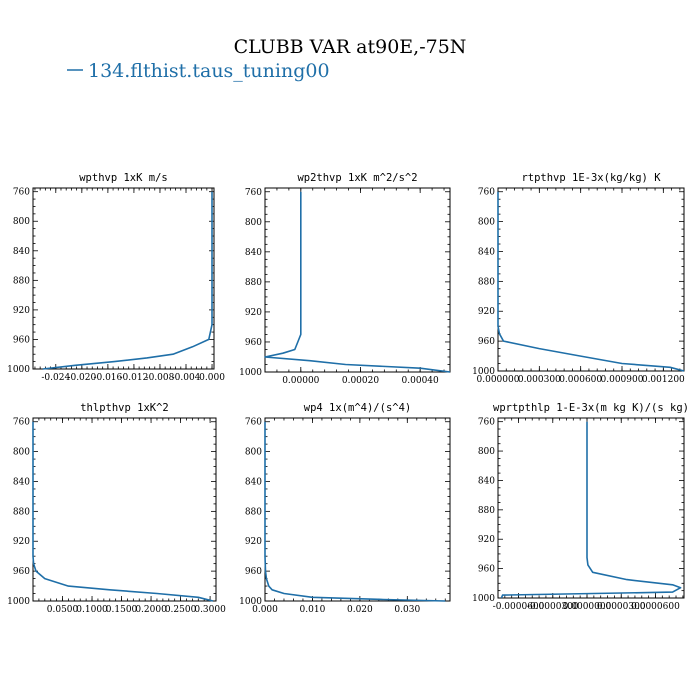 This screenshot has height=700, width=700. Describe the element at coordinates (519, 607) in the screenshot. I see `x-tick-label: -0.0000600` at that location.